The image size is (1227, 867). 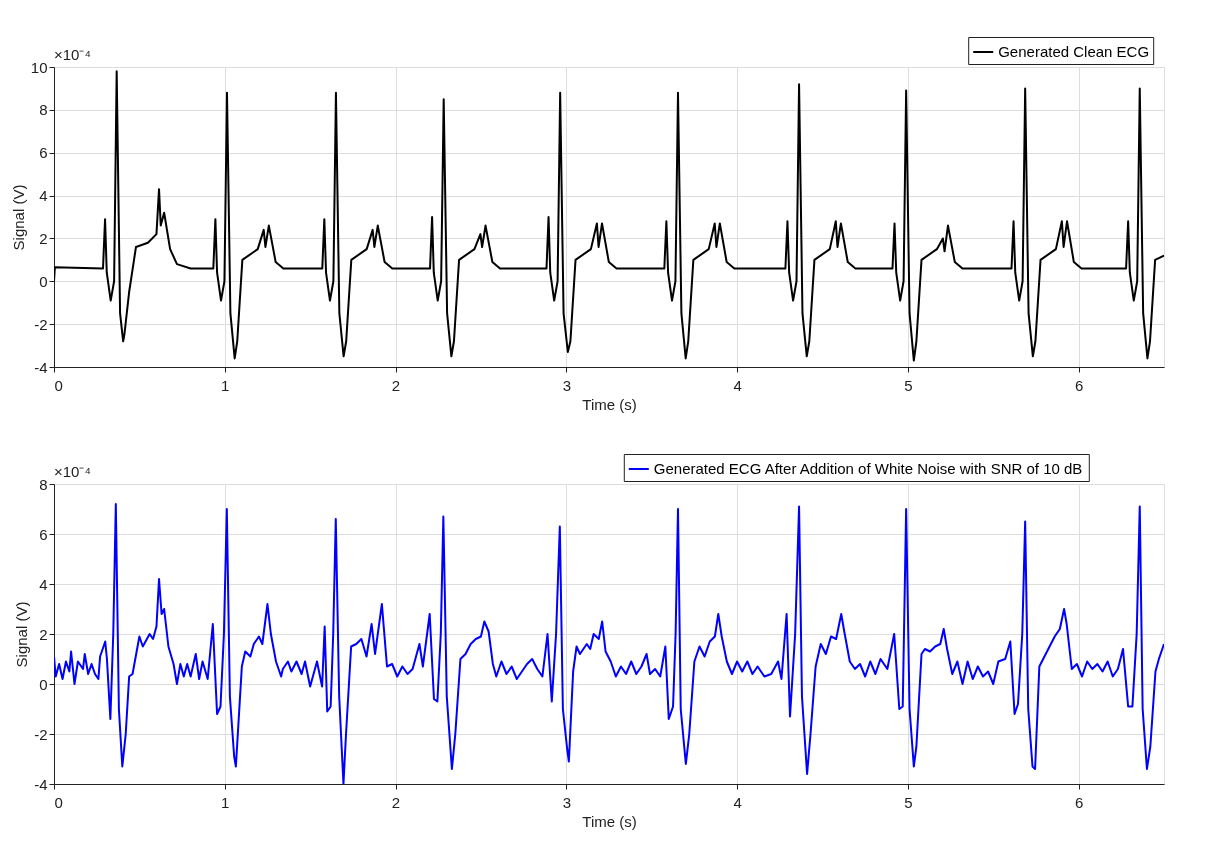 I want to click on legend-label: Generated Clean ECG, so click(x=1074, y=51).